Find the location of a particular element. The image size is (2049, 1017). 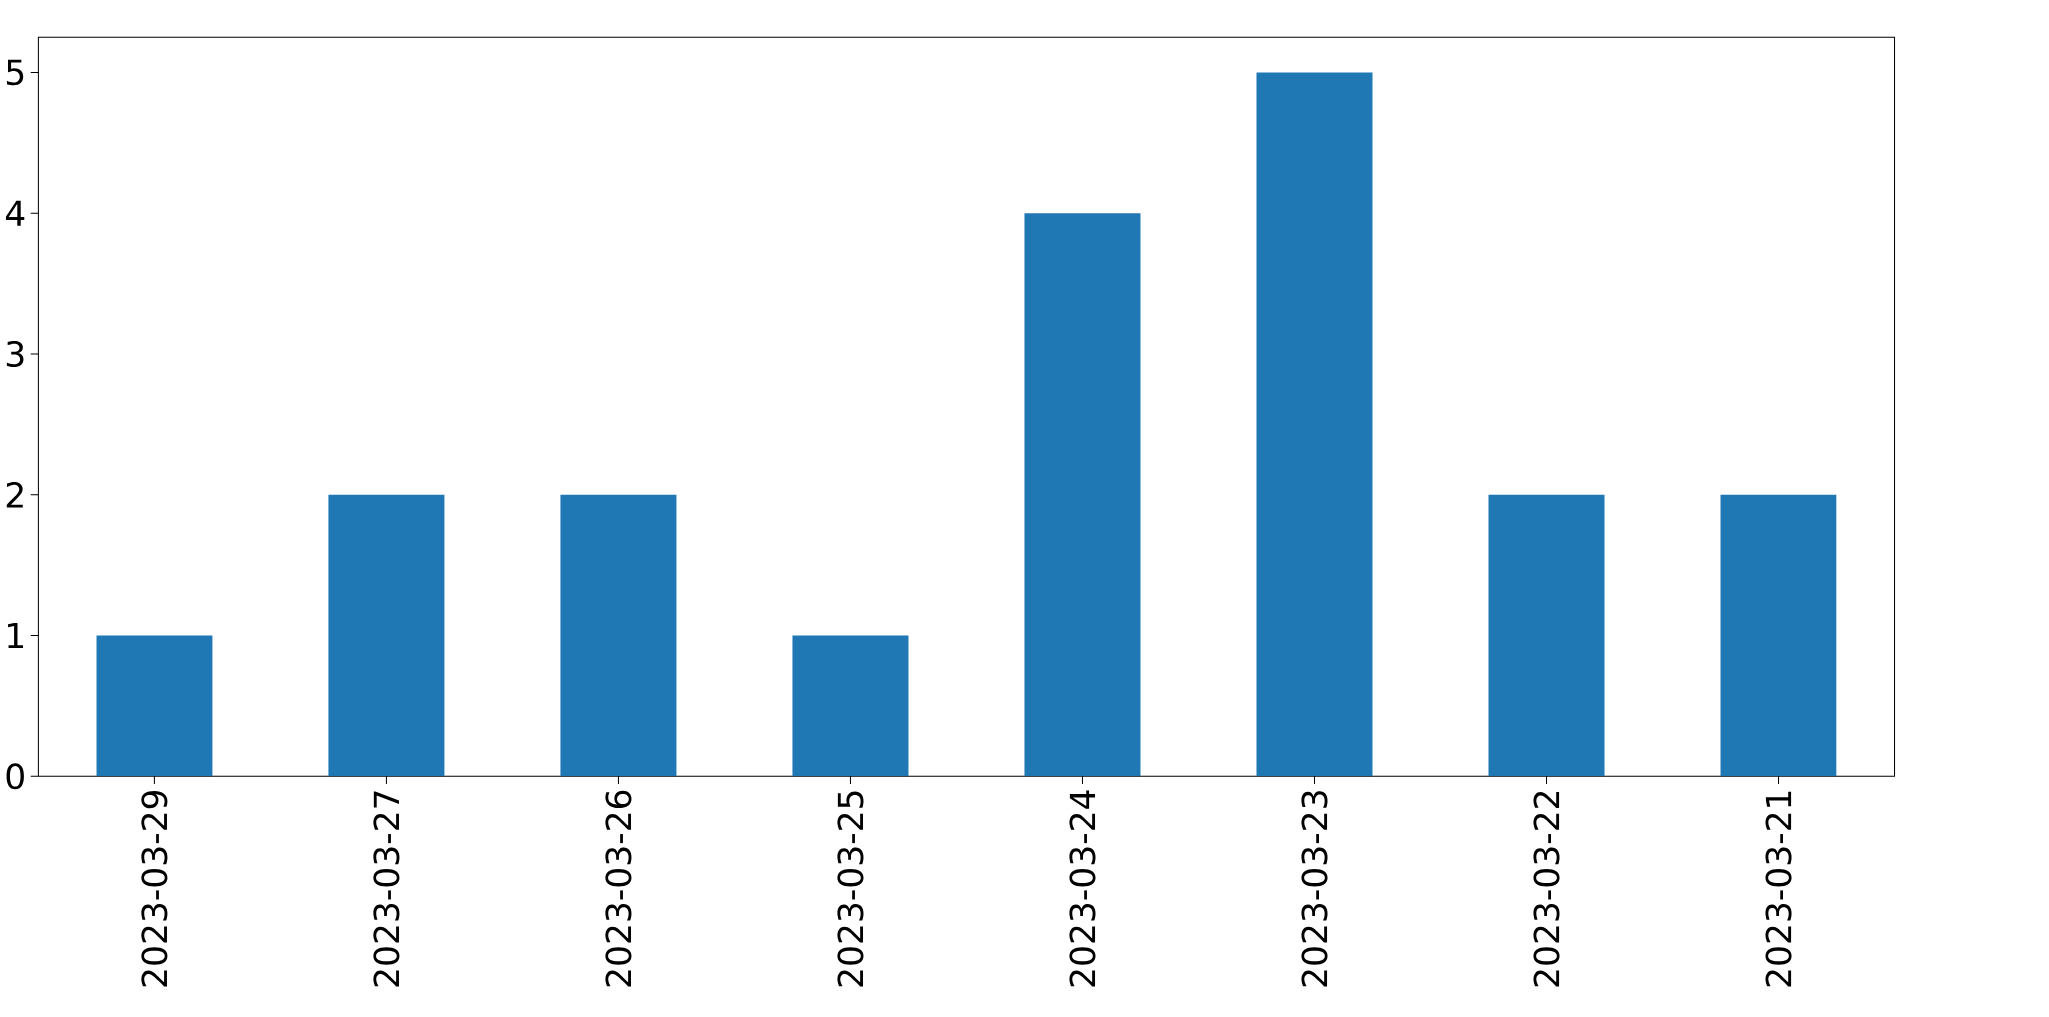

x-tick-label: 2023-03-27 is located at coordinates (386, 889).